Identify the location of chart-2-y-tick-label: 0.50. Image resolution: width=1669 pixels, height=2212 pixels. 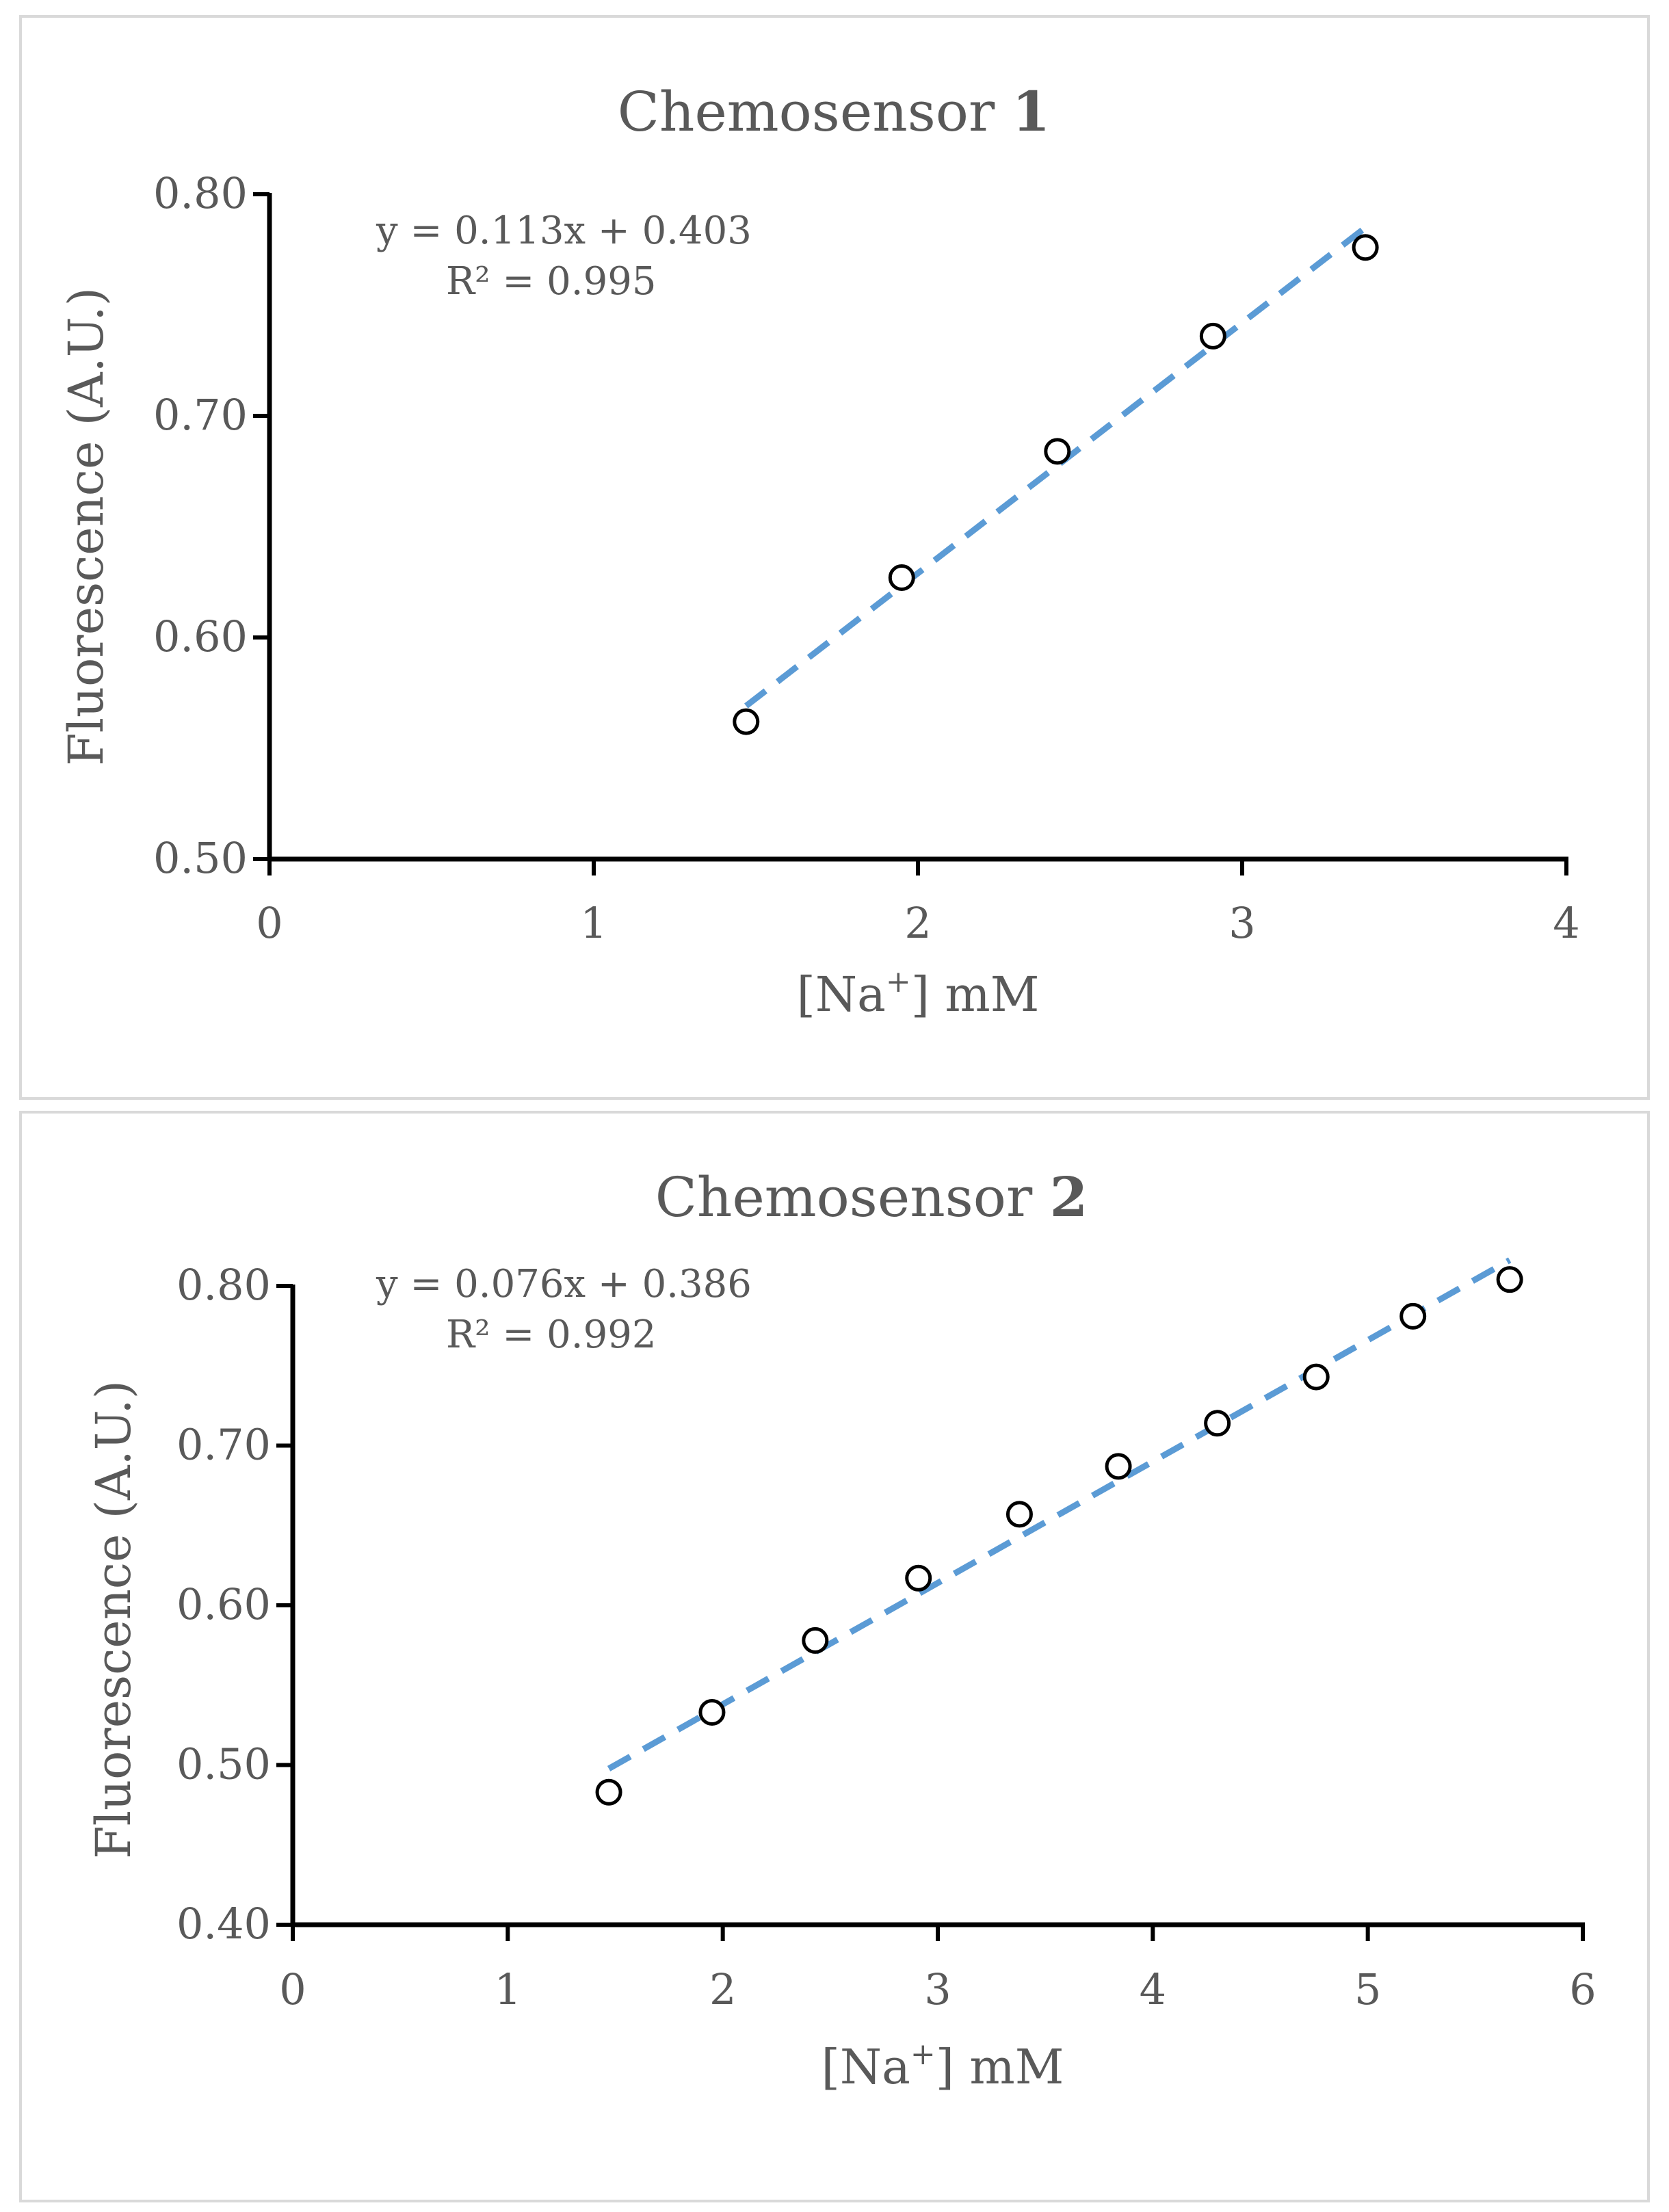
(223, 1764).